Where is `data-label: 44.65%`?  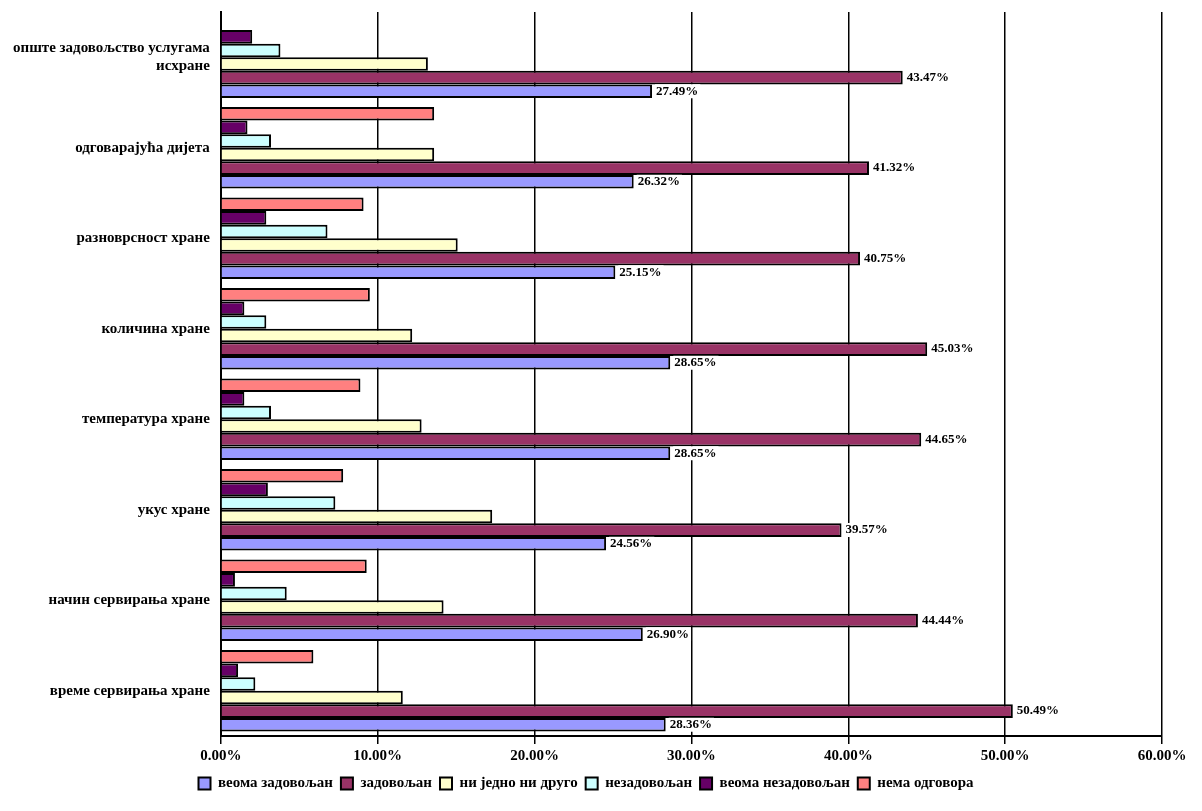
data-label: 44.65% is located at coordinates (946, 438).